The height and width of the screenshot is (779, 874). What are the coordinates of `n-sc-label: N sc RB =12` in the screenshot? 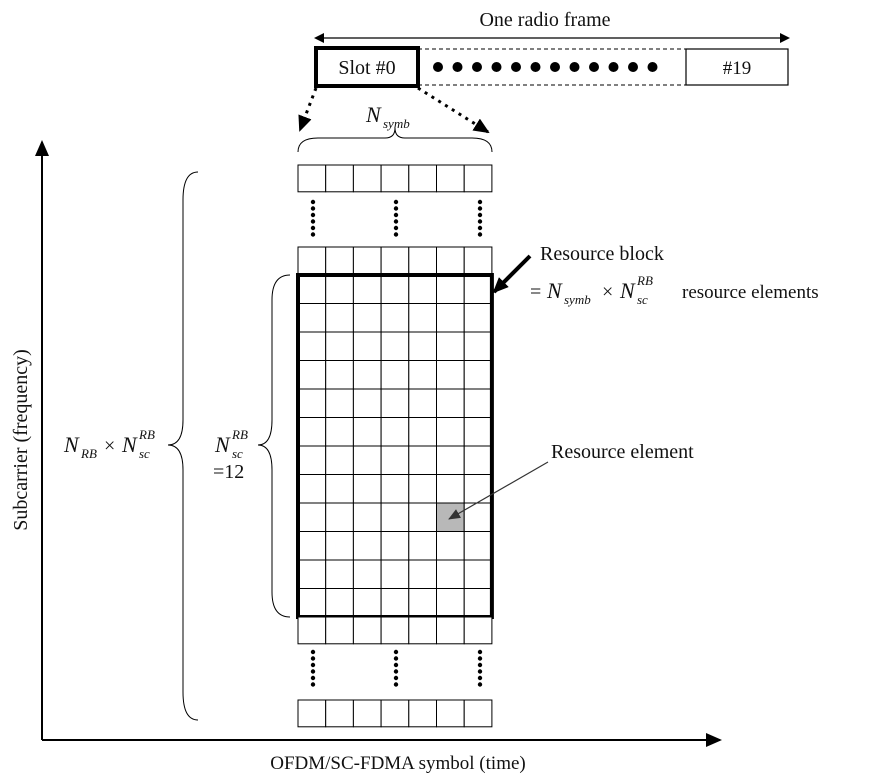 It's located at (230, 455).